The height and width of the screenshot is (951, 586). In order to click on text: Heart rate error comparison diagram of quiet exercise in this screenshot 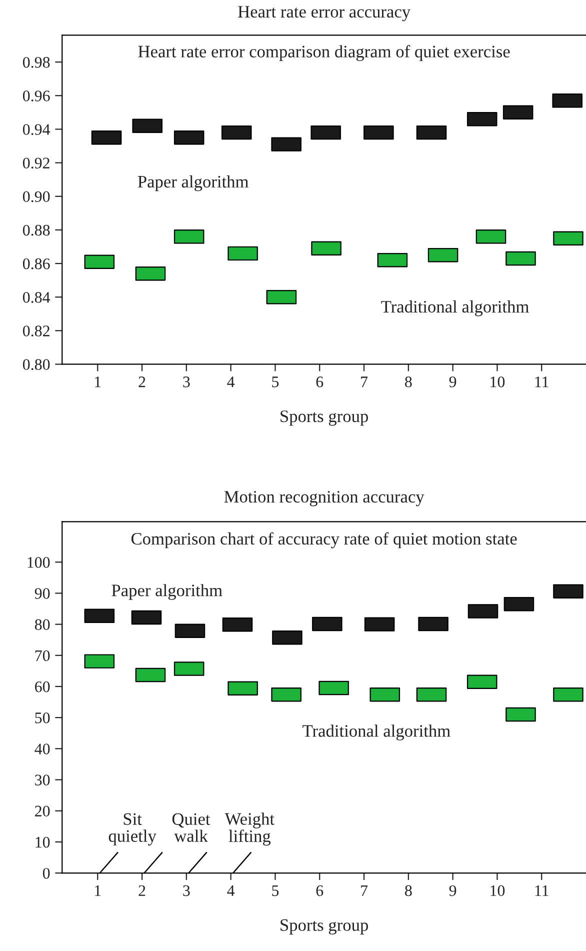, I will do `click(324, 53)`.